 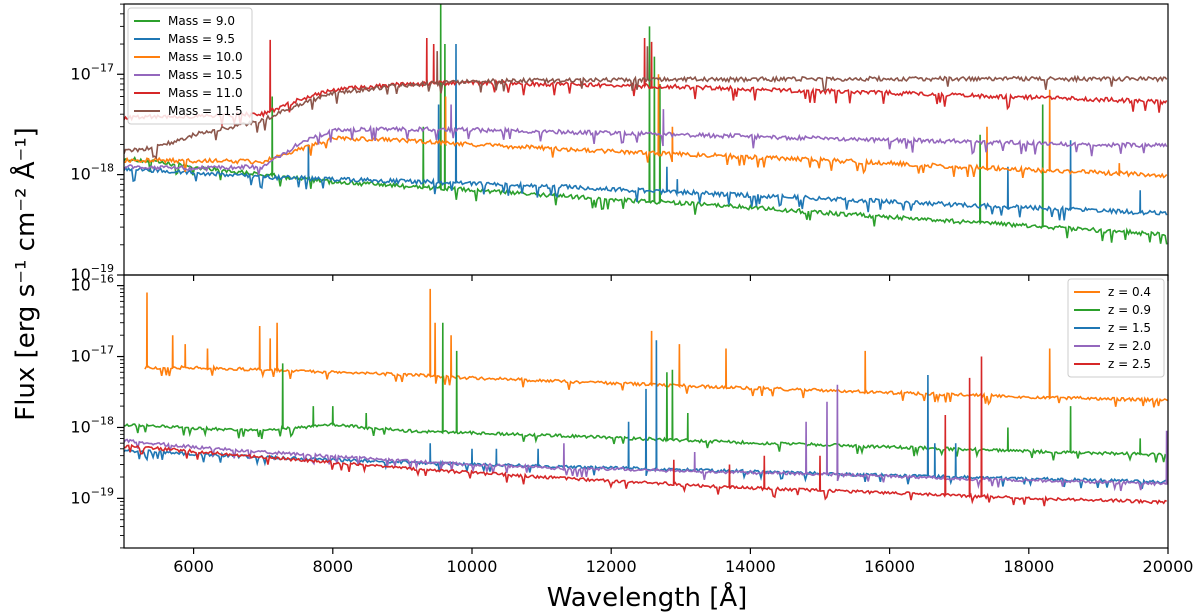 I want to click on x-tick-label: 10000, so click(x=472, y=566).